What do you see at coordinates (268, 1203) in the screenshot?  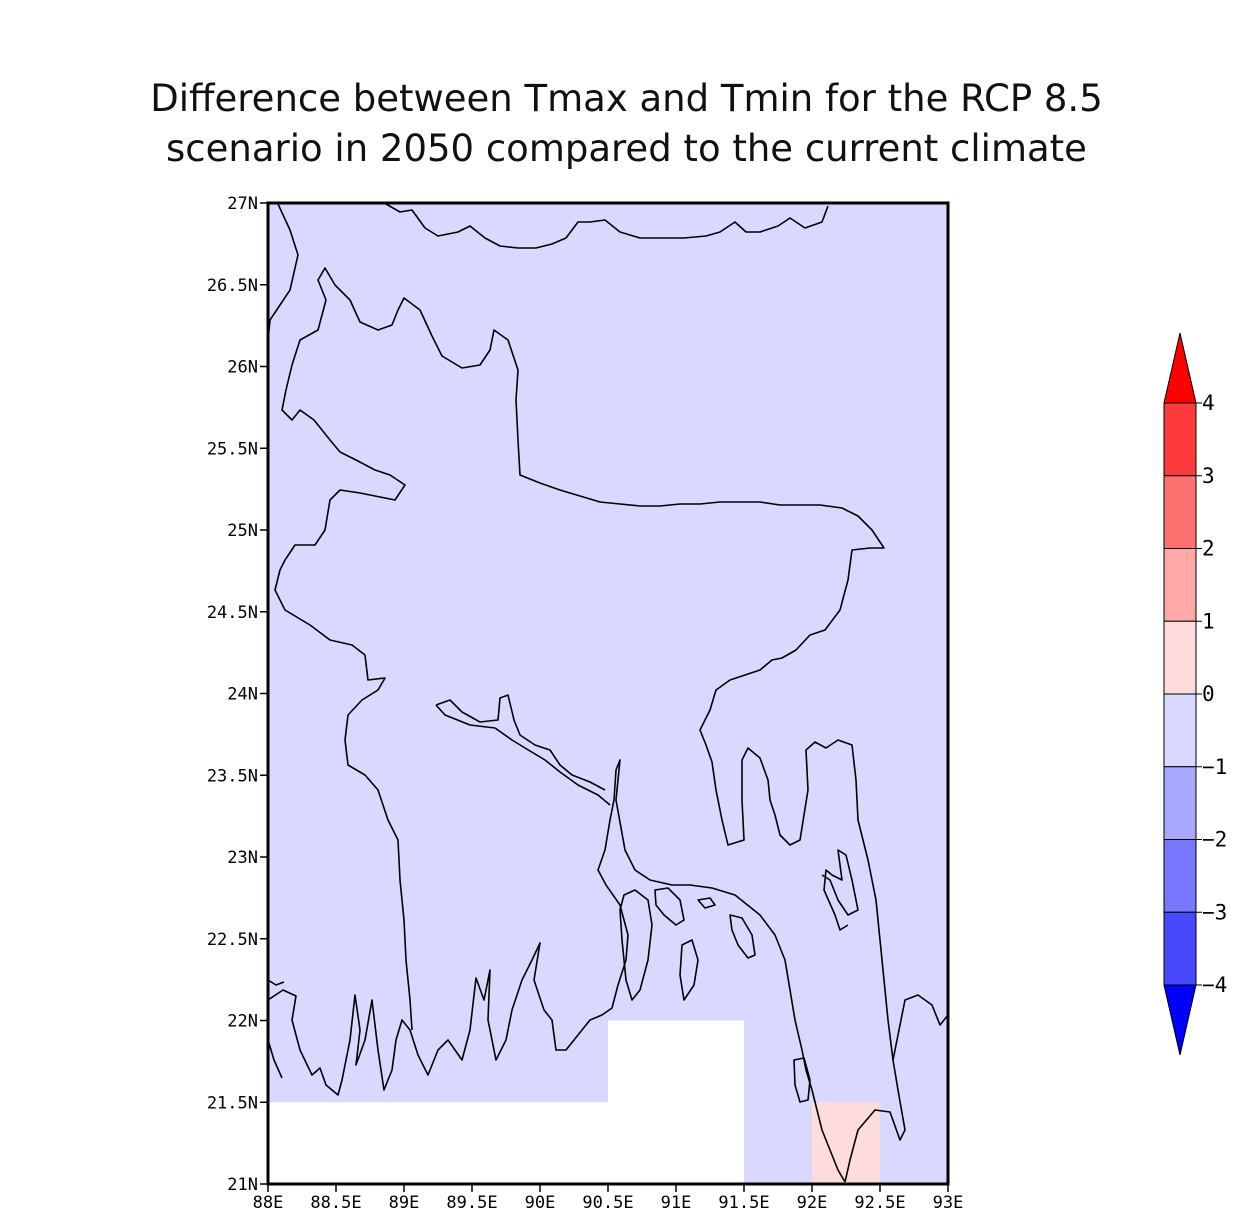 I see `lon-tick-label: 88E` at bounding box center [268, 1203].